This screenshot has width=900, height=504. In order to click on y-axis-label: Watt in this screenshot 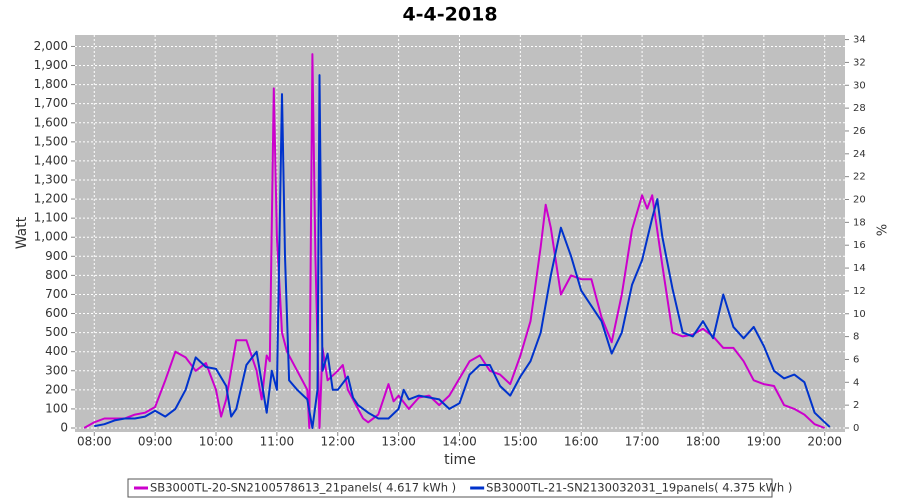, I will do `click(22, 232)`.